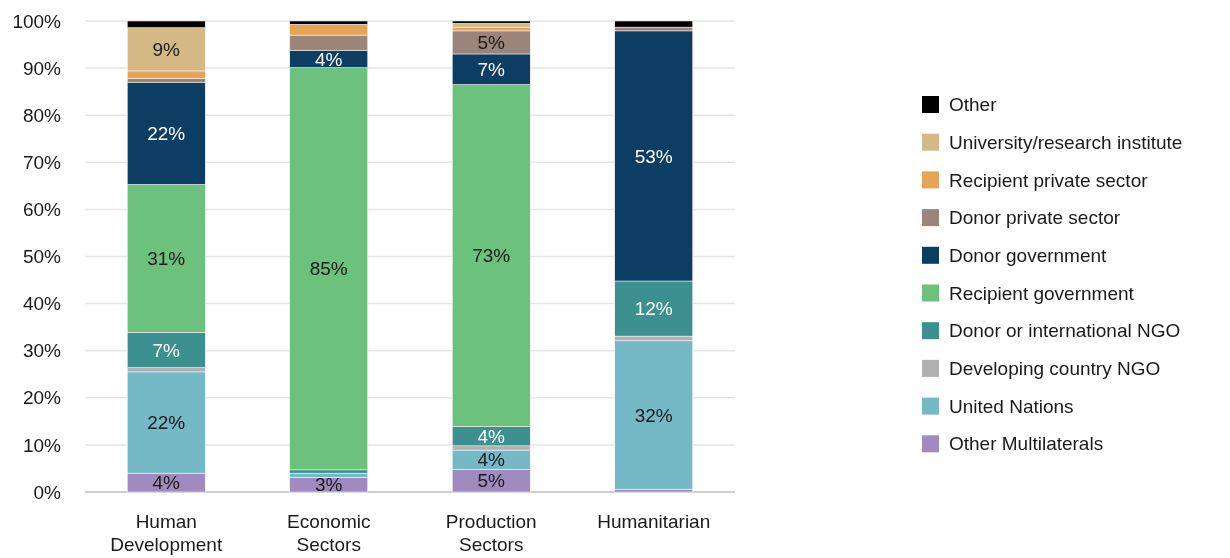 Image resolution: width=1230 pixels, height=558 pixels. Describe the element at coordinates (1028, 255) in the screenshot. I see `legend-label: Donor government` at that location.